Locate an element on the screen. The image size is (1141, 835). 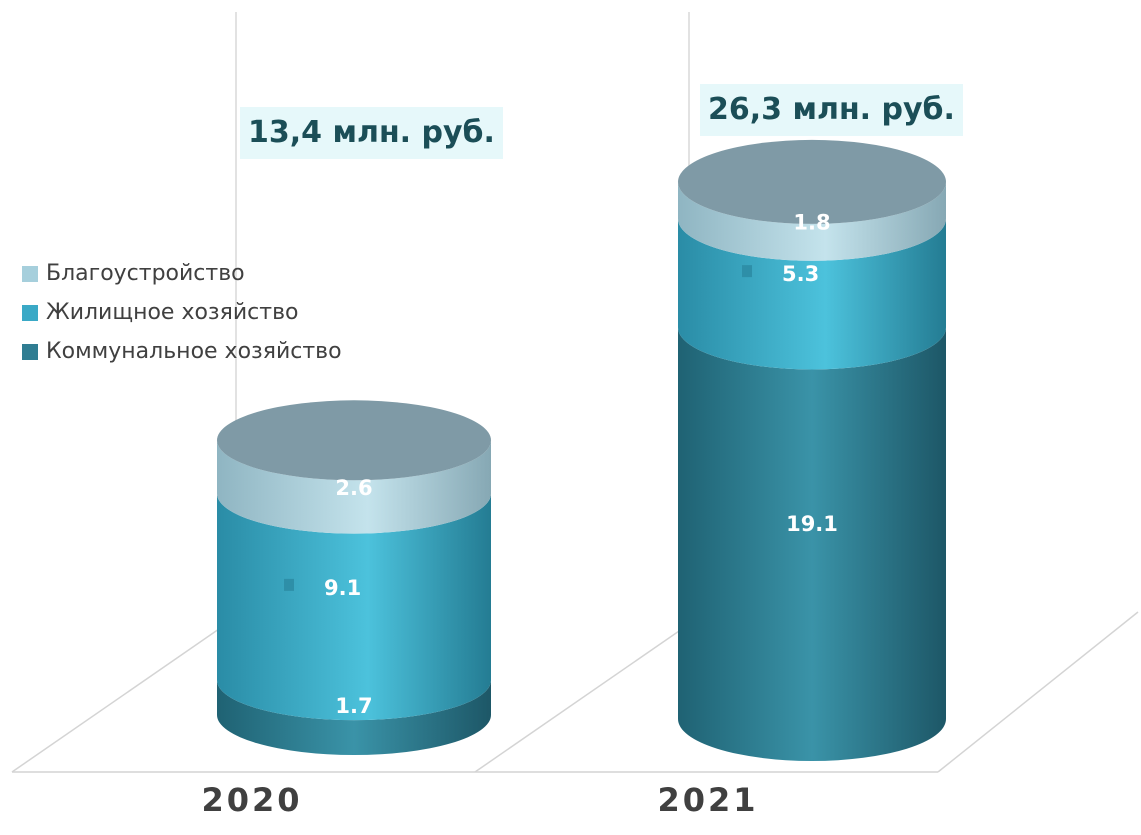
legend-label: Коммунальное хозяйство is located at coordinates (194, 351).